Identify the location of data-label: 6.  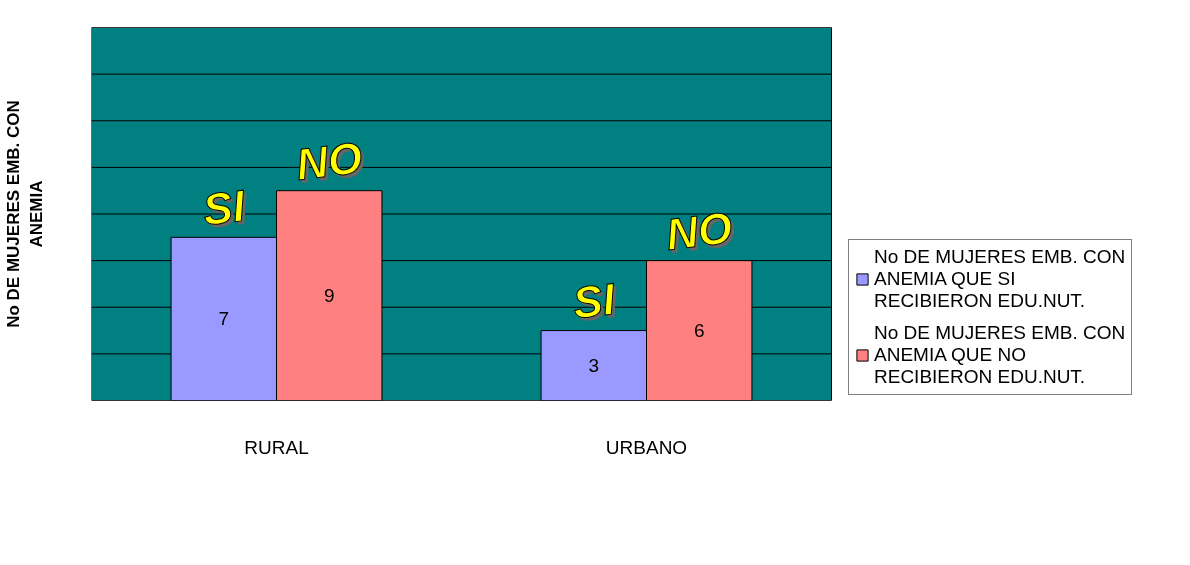
(699, 331).